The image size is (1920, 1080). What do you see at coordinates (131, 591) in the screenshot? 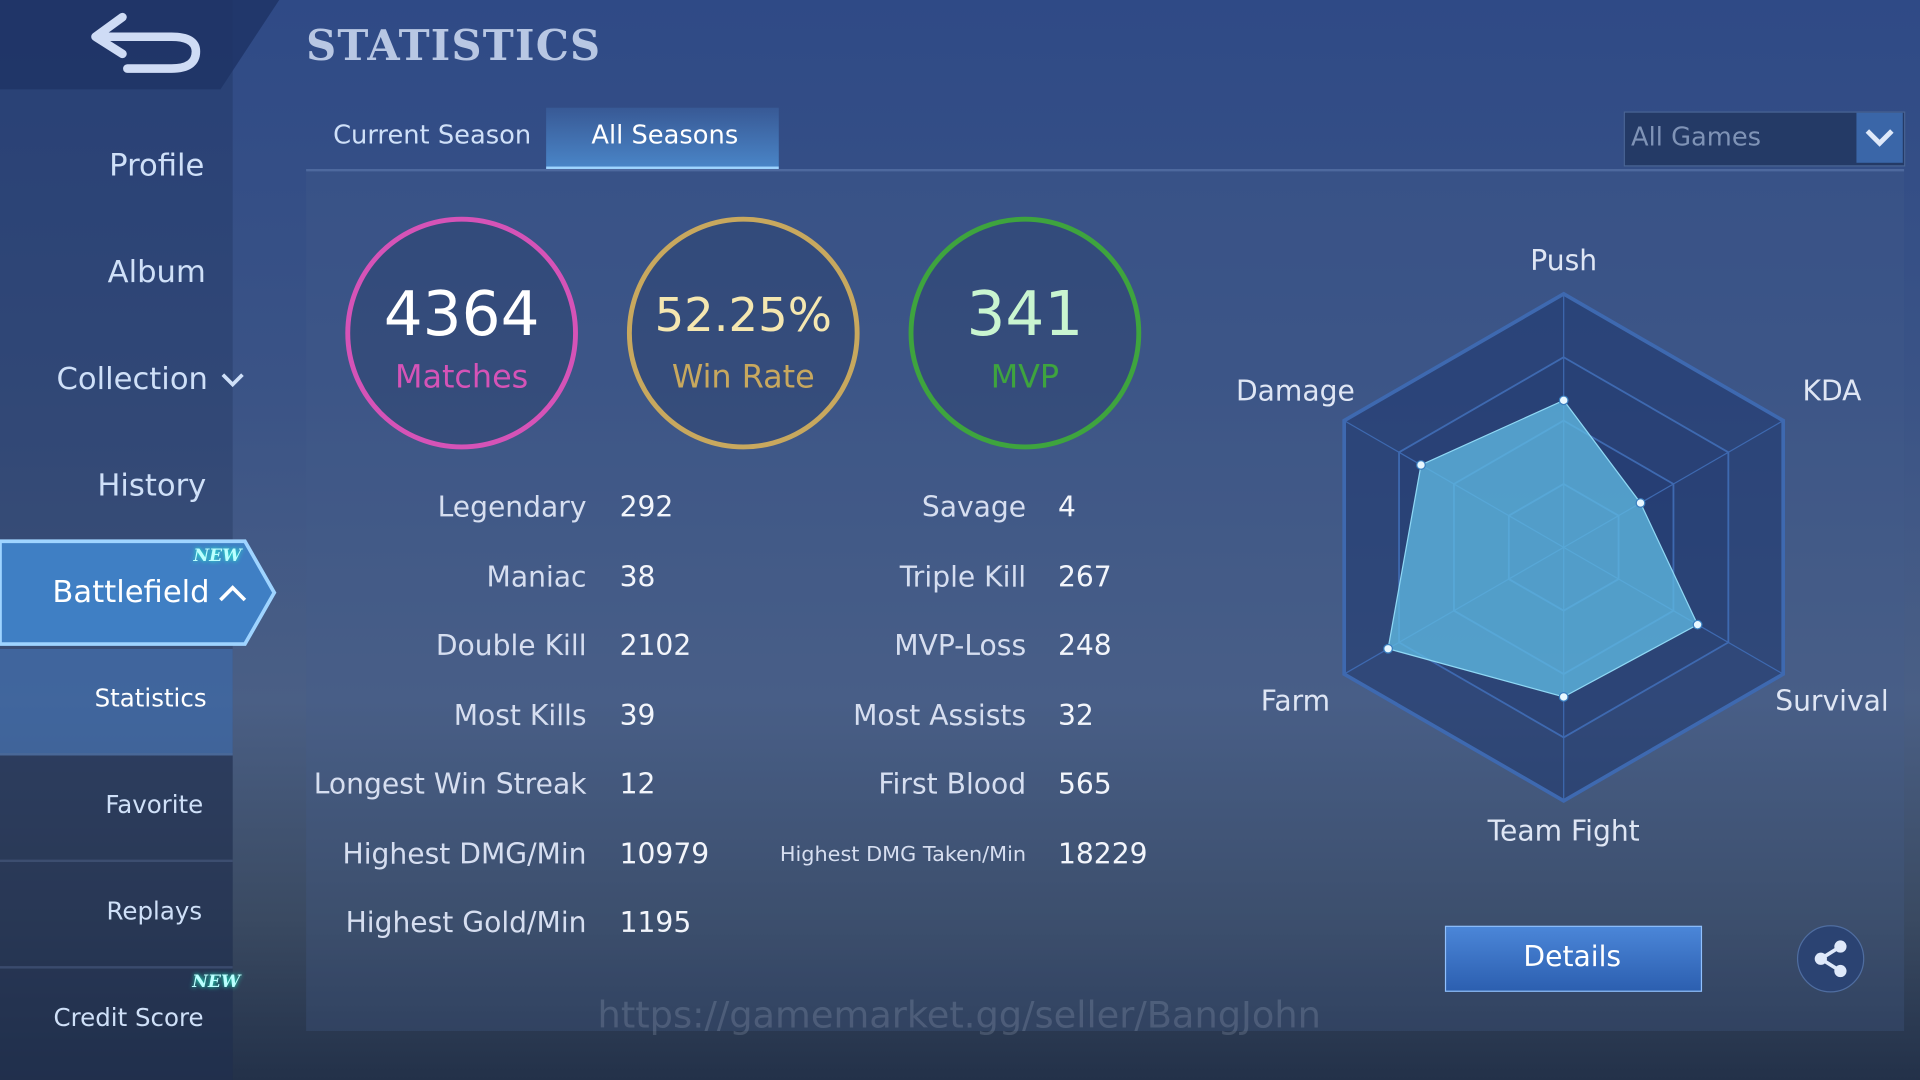
I see `nav-item: Battlefield` at bounding box center [131, 591].